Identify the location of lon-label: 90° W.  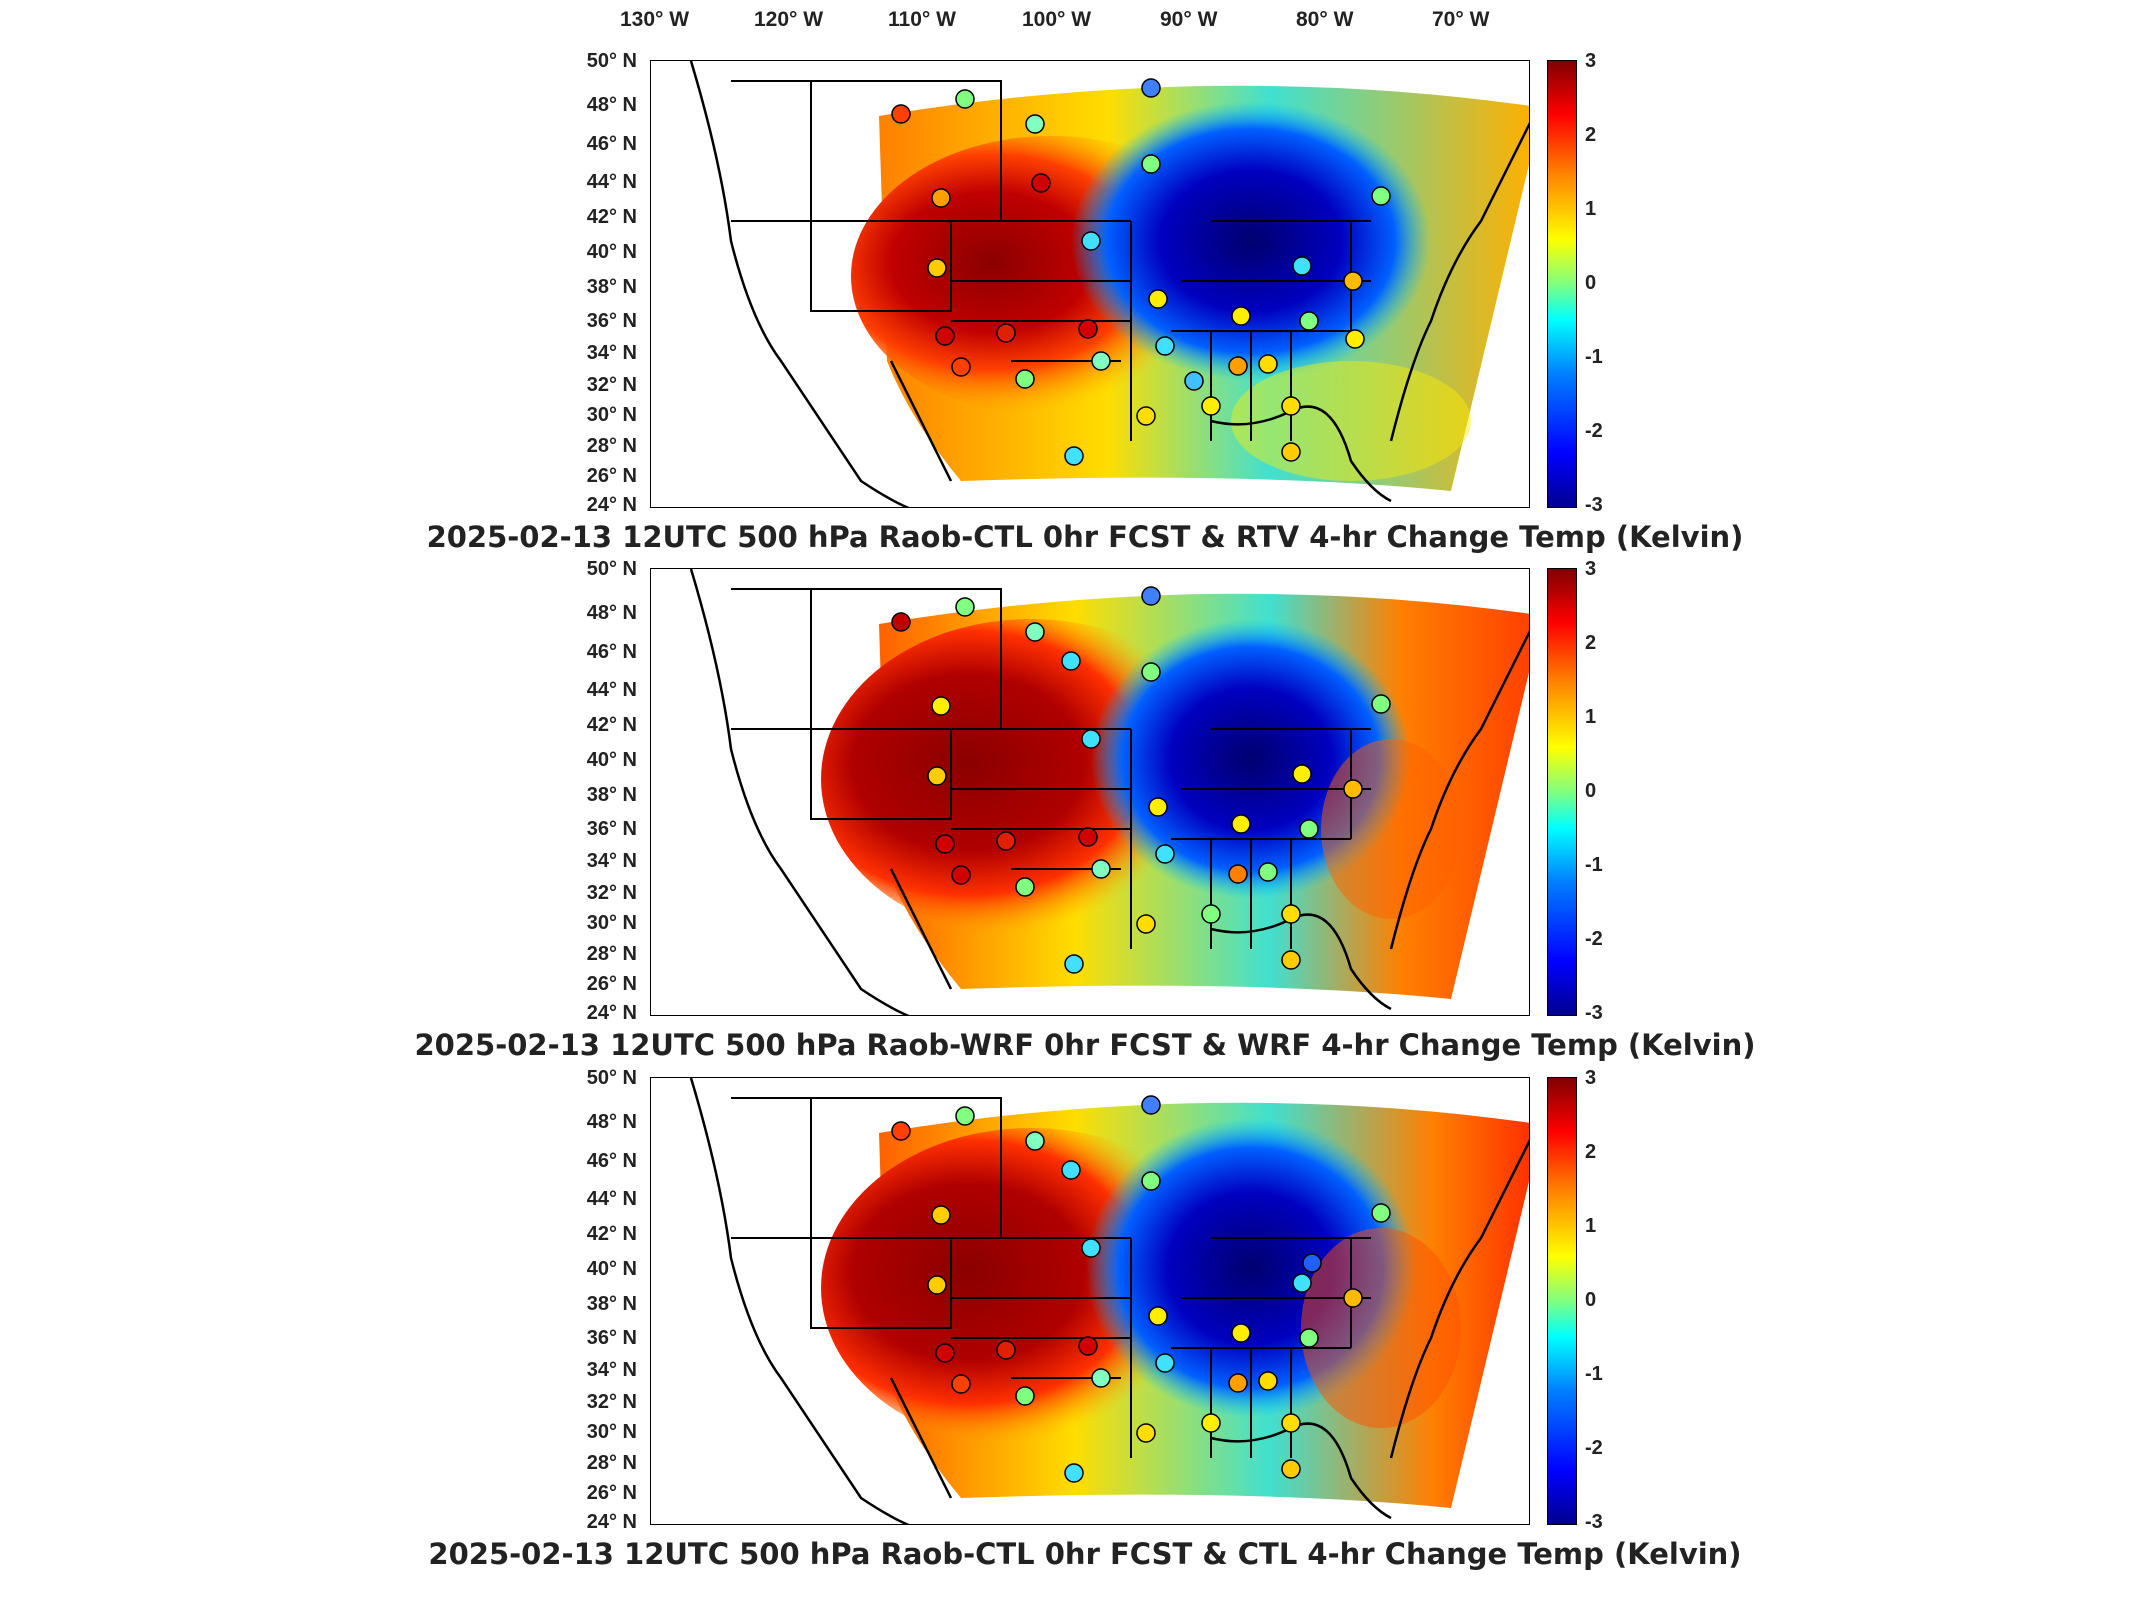
(1189, 19).